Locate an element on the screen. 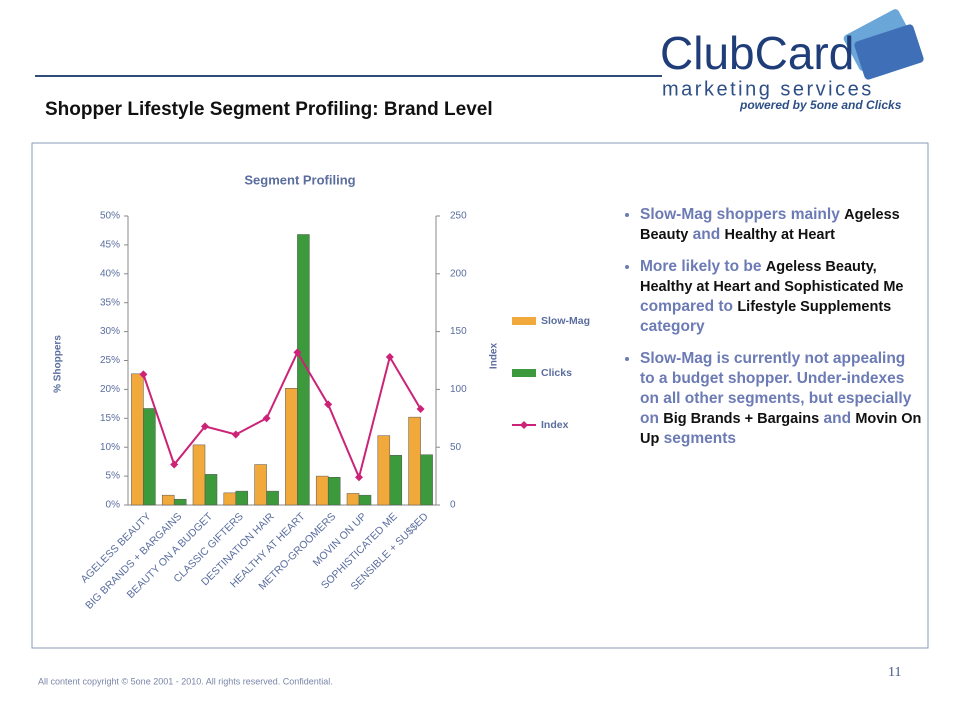 Image resolution: width=960 pixels, height=720 pixels. legend-marker is located at coordinates (524, 425).